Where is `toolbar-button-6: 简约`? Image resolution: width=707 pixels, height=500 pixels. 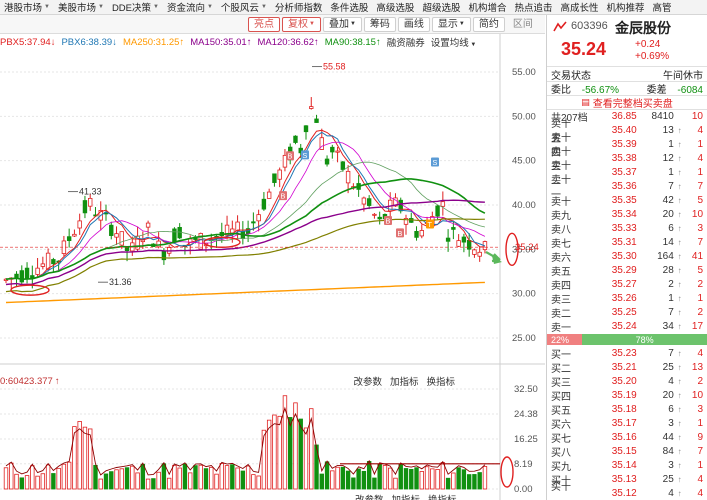
toolbar-button-6: 简约 is located at coordinates (488, 24).